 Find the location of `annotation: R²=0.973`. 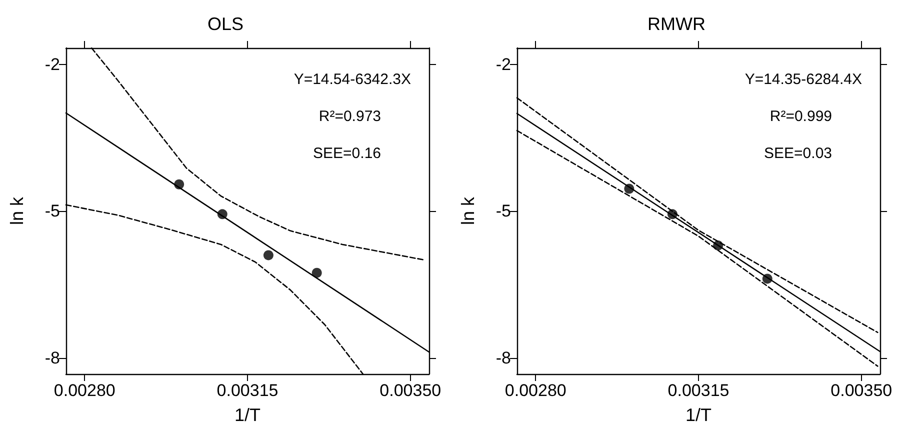

annotation: R²=0.973 is located at coordinates (349, 116).